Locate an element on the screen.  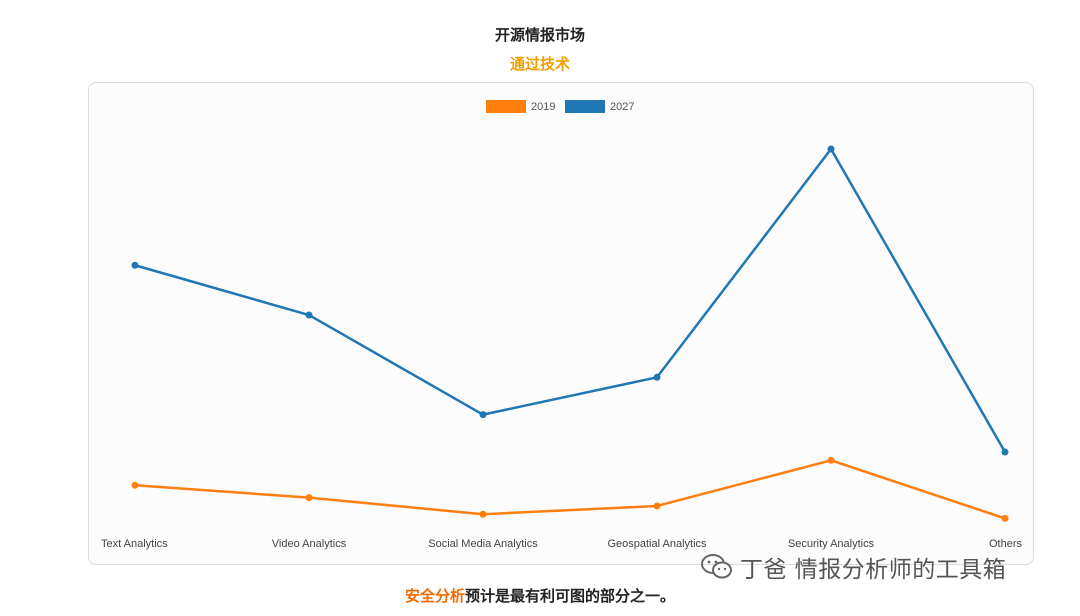
x-tick-label: Video Analytics is located at coordinates (309, 544).